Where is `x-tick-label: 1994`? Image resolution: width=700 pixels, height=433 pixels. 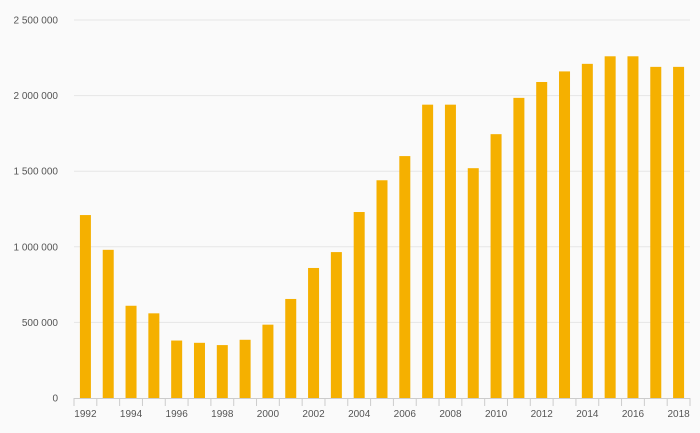
x-tick-label: 1994 is located at coordinates (131, 414).